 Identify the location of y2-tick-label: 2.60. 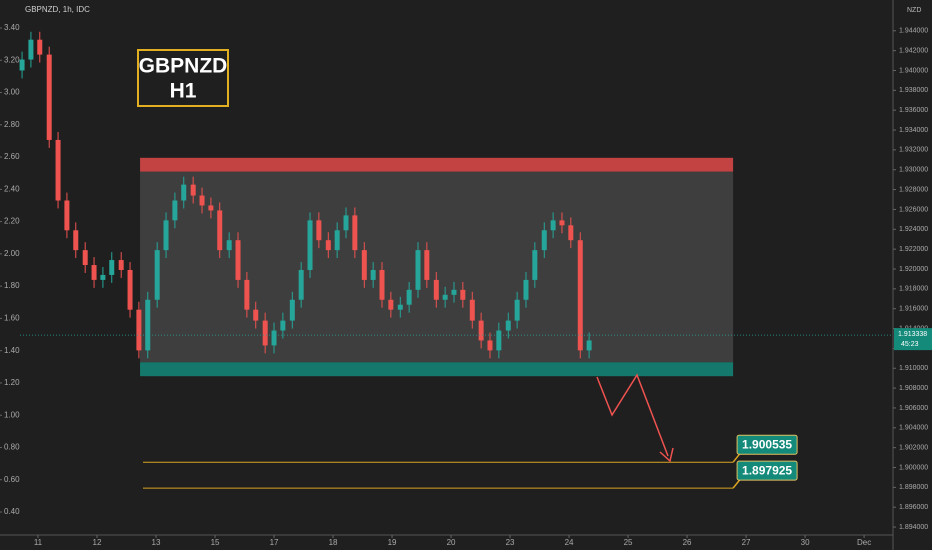
(12, 156).